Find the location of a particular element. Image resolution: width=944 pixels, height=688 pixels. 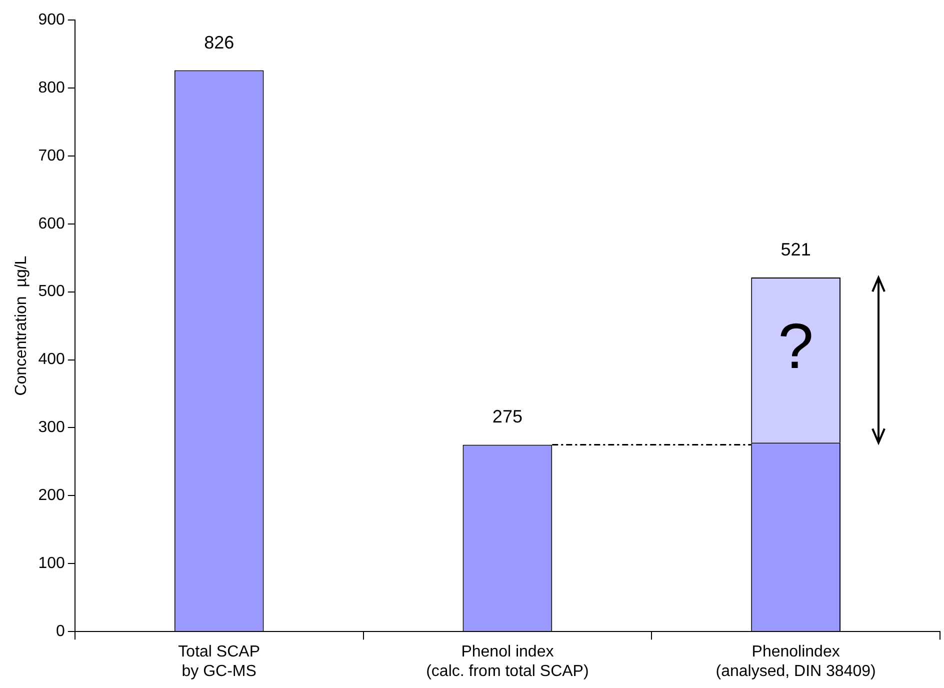

y-tick-label: 100 is located at coordinates (51, 563).